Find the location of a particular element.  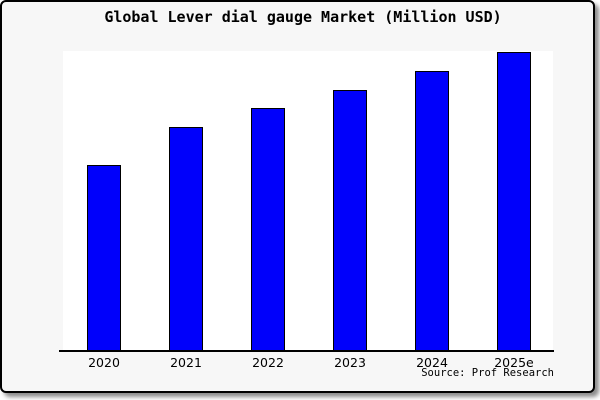

x-tick-2021: 2021 is located at coordinates (186, 362).